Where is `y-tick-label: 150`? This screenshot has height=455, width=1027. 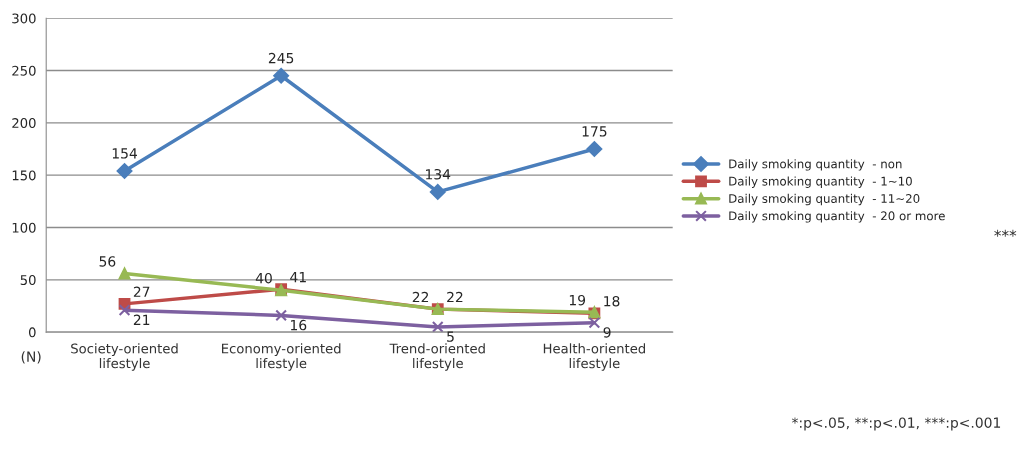 y-tick-label: 150 is located at coordinates (24, 175).